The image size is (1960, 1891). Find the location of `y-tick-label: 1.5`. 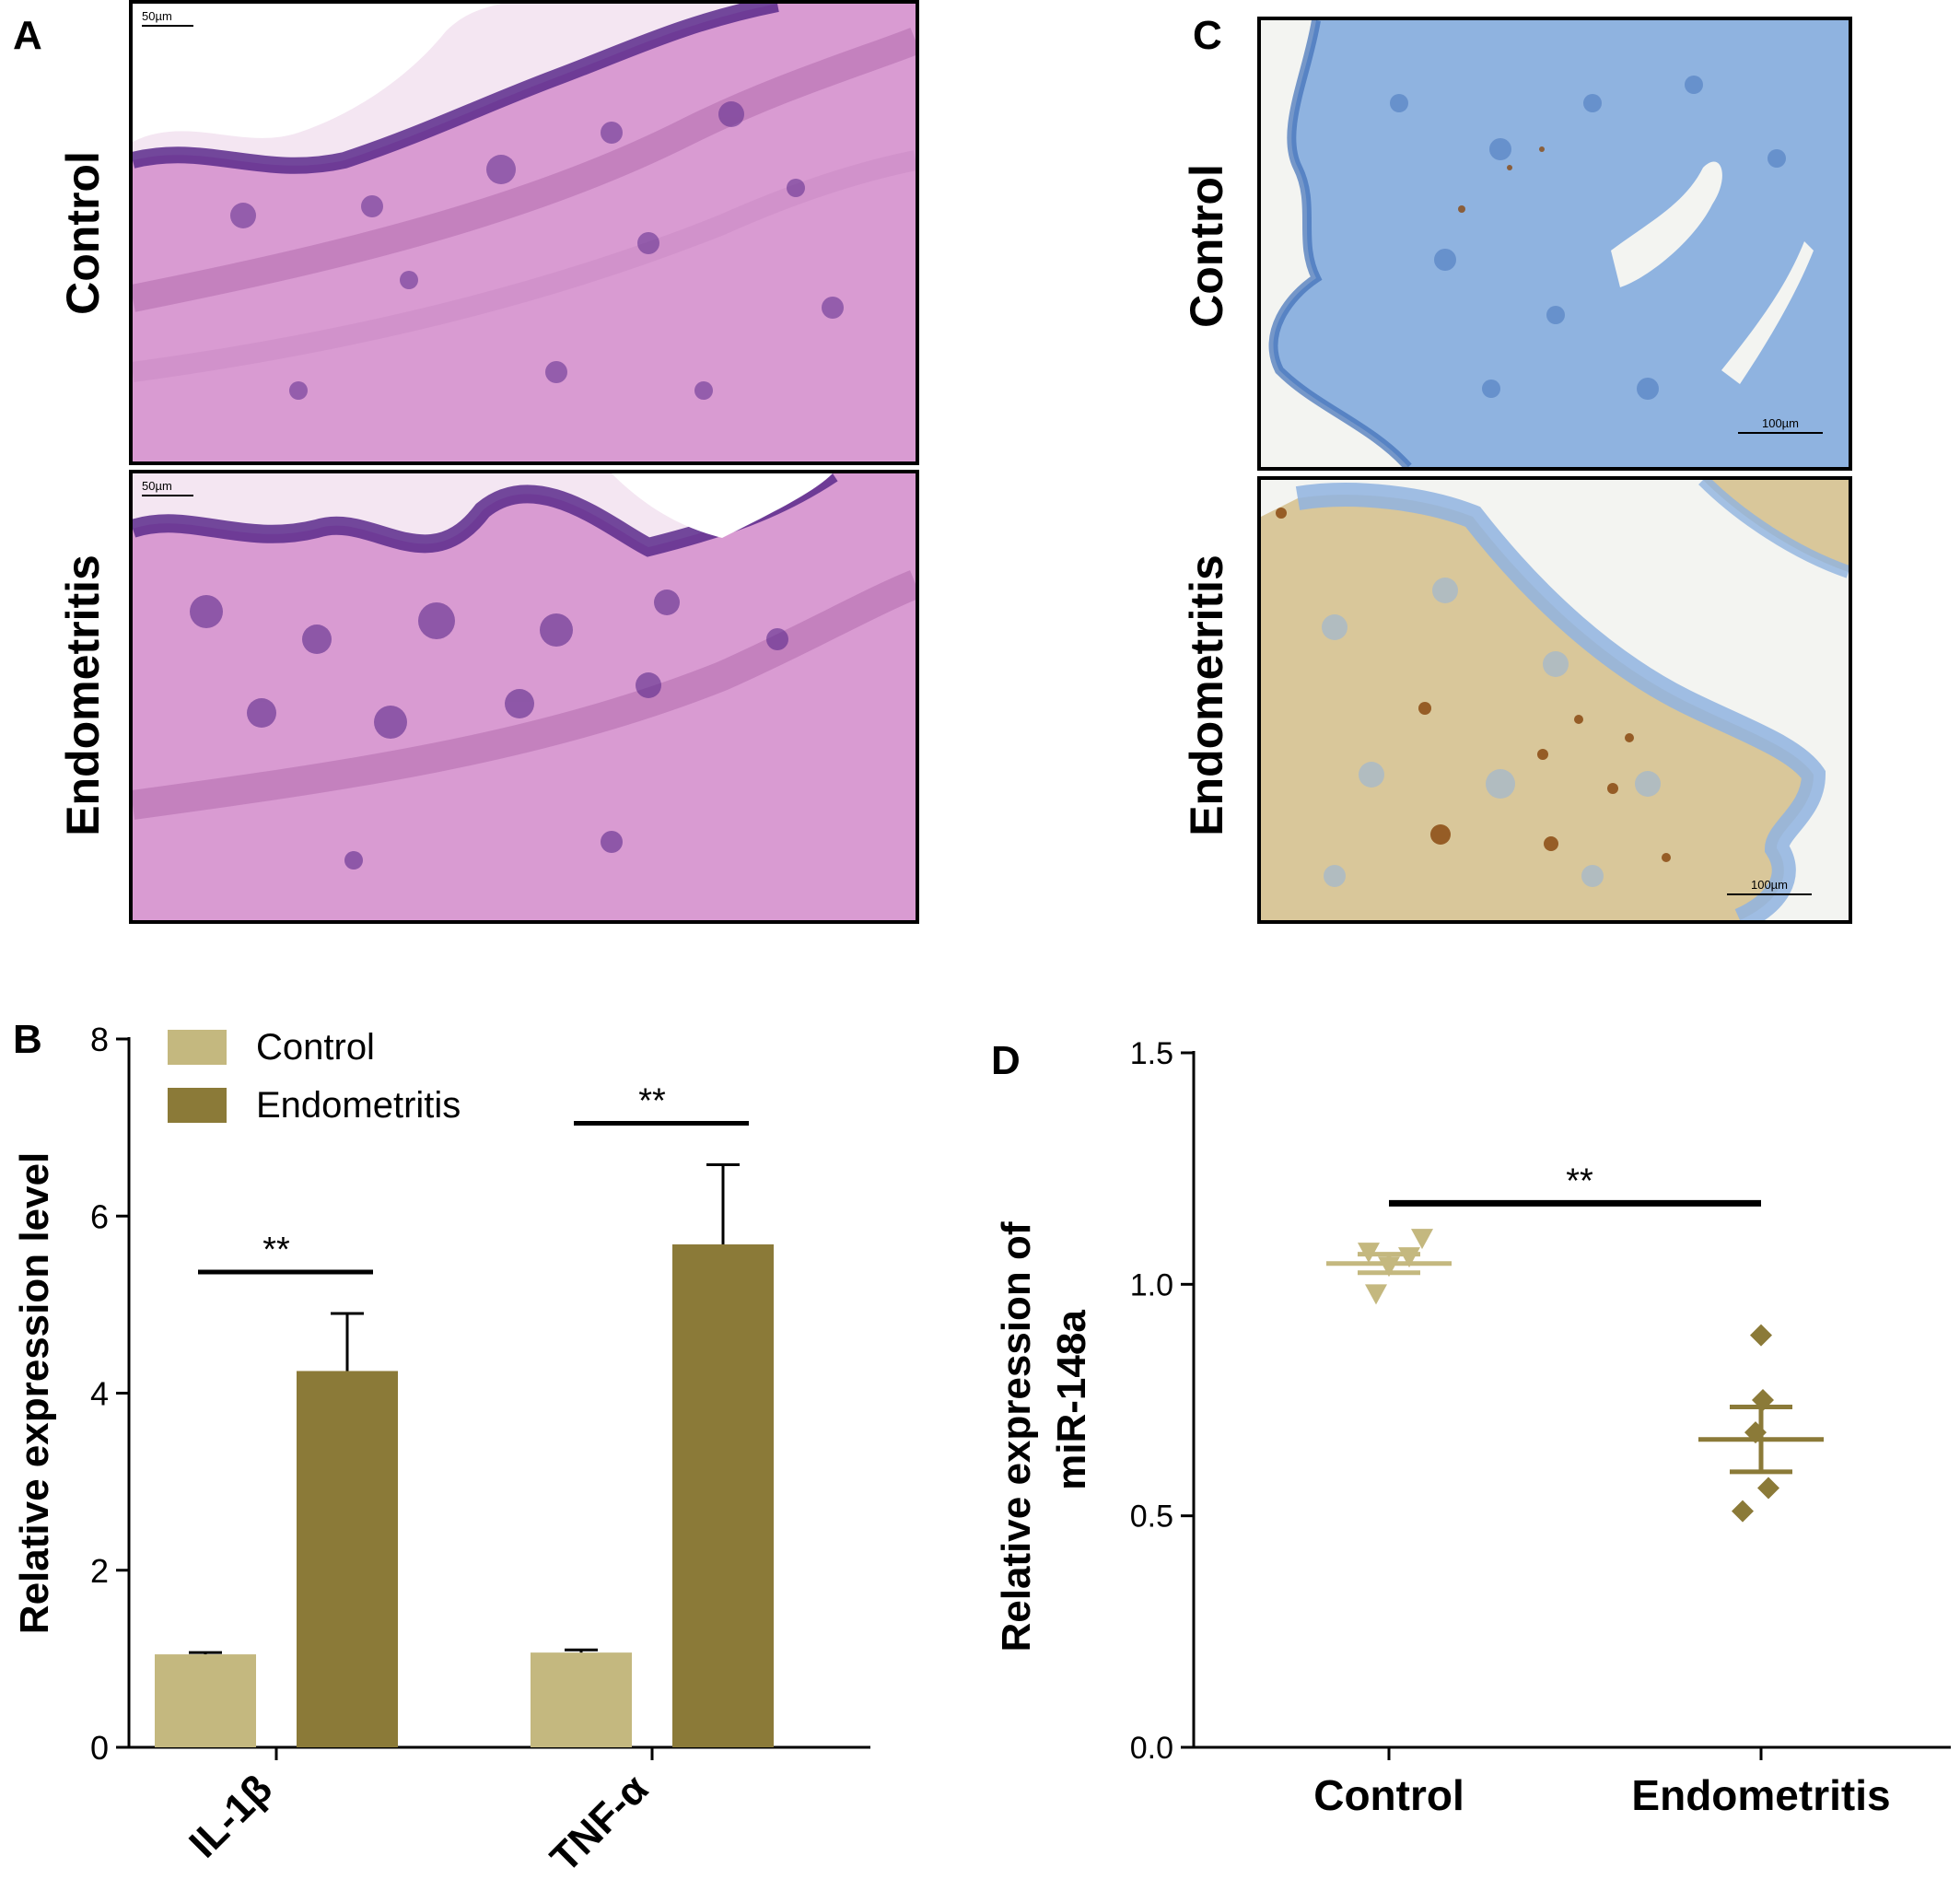

y-tick-label: 1.5 is located at coordinates (1151, 1053).